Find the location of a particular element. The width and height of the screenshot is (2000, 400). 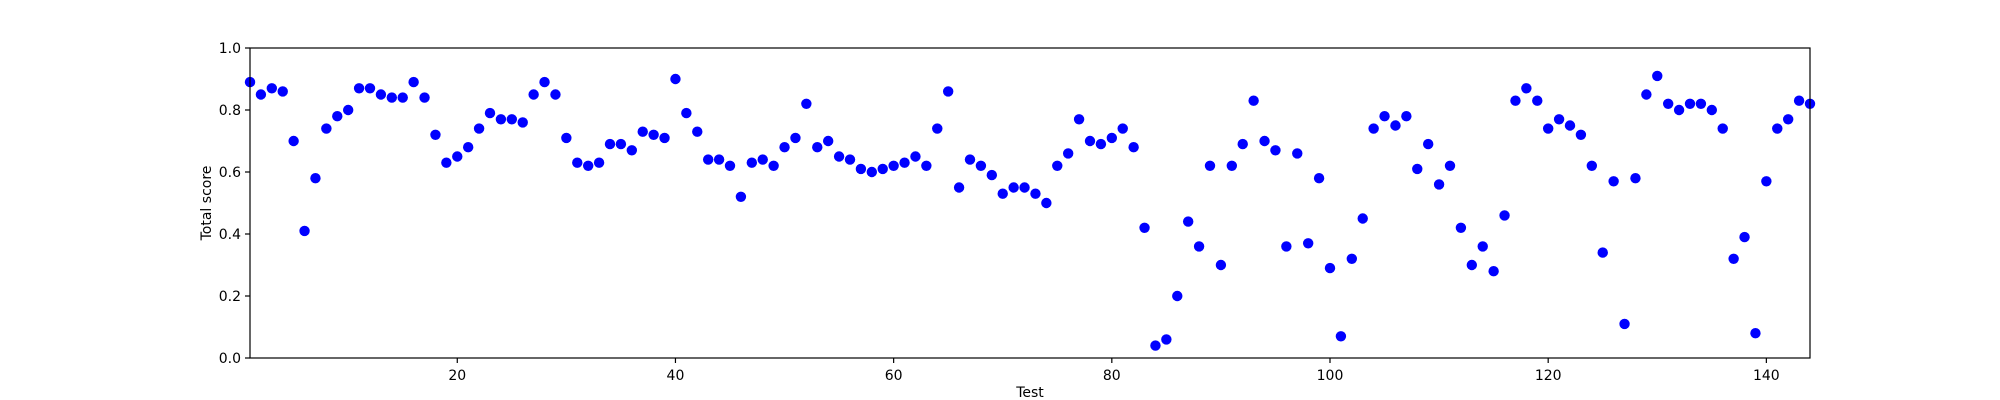

y-tick-label: 0.0 is located at coordinates (230, 359).